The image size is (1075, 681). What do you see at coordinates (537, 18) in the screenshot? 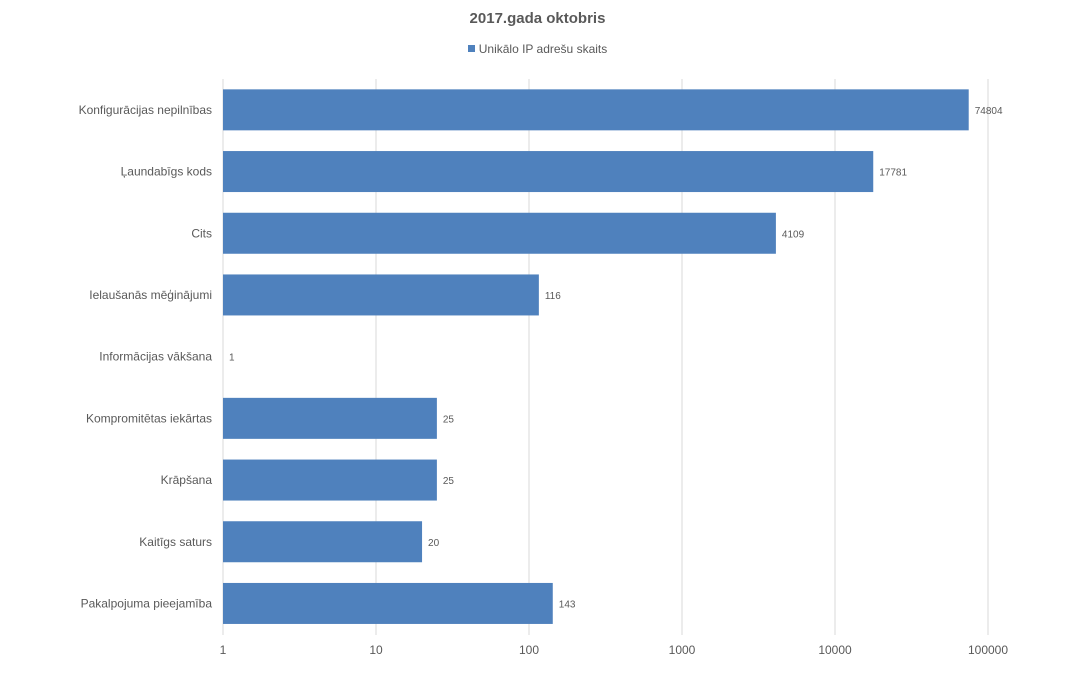
I see `chart-title: 2017.gada oktobris` at bounding box center [537, 18].